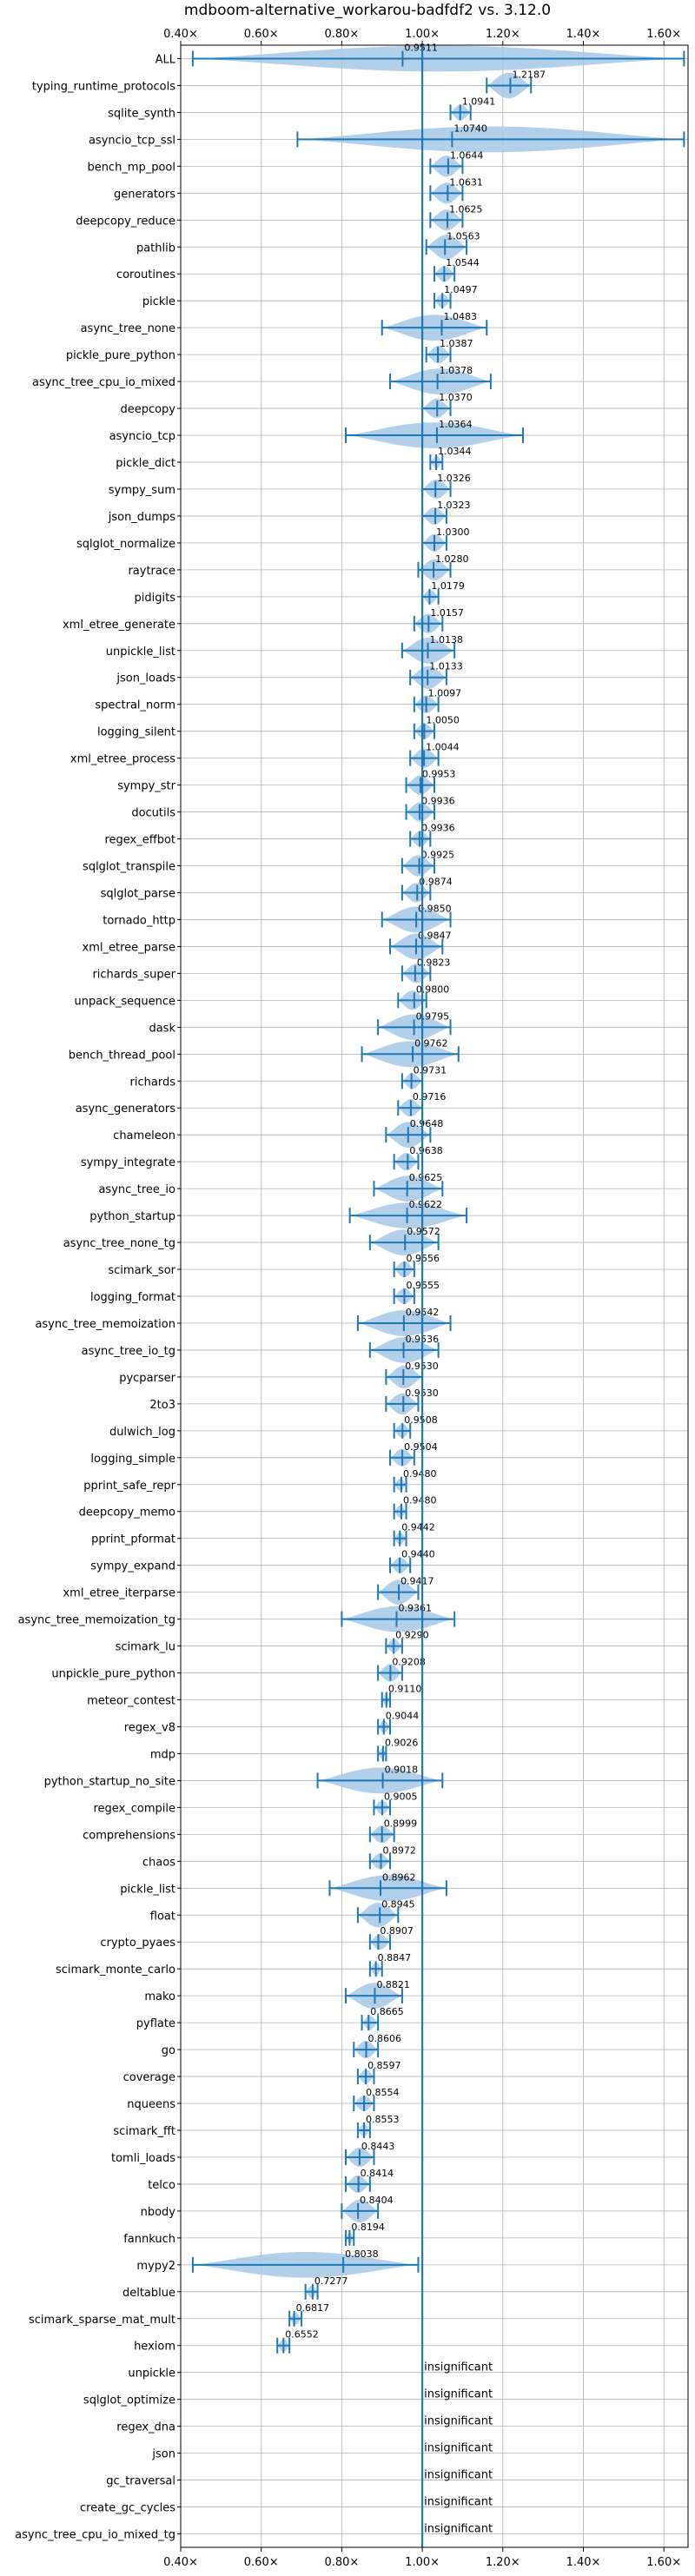 Image resolution: width=695 pixels, height=2576 pixels. I want to click on value-label: 1.0370, so click(456, 397).